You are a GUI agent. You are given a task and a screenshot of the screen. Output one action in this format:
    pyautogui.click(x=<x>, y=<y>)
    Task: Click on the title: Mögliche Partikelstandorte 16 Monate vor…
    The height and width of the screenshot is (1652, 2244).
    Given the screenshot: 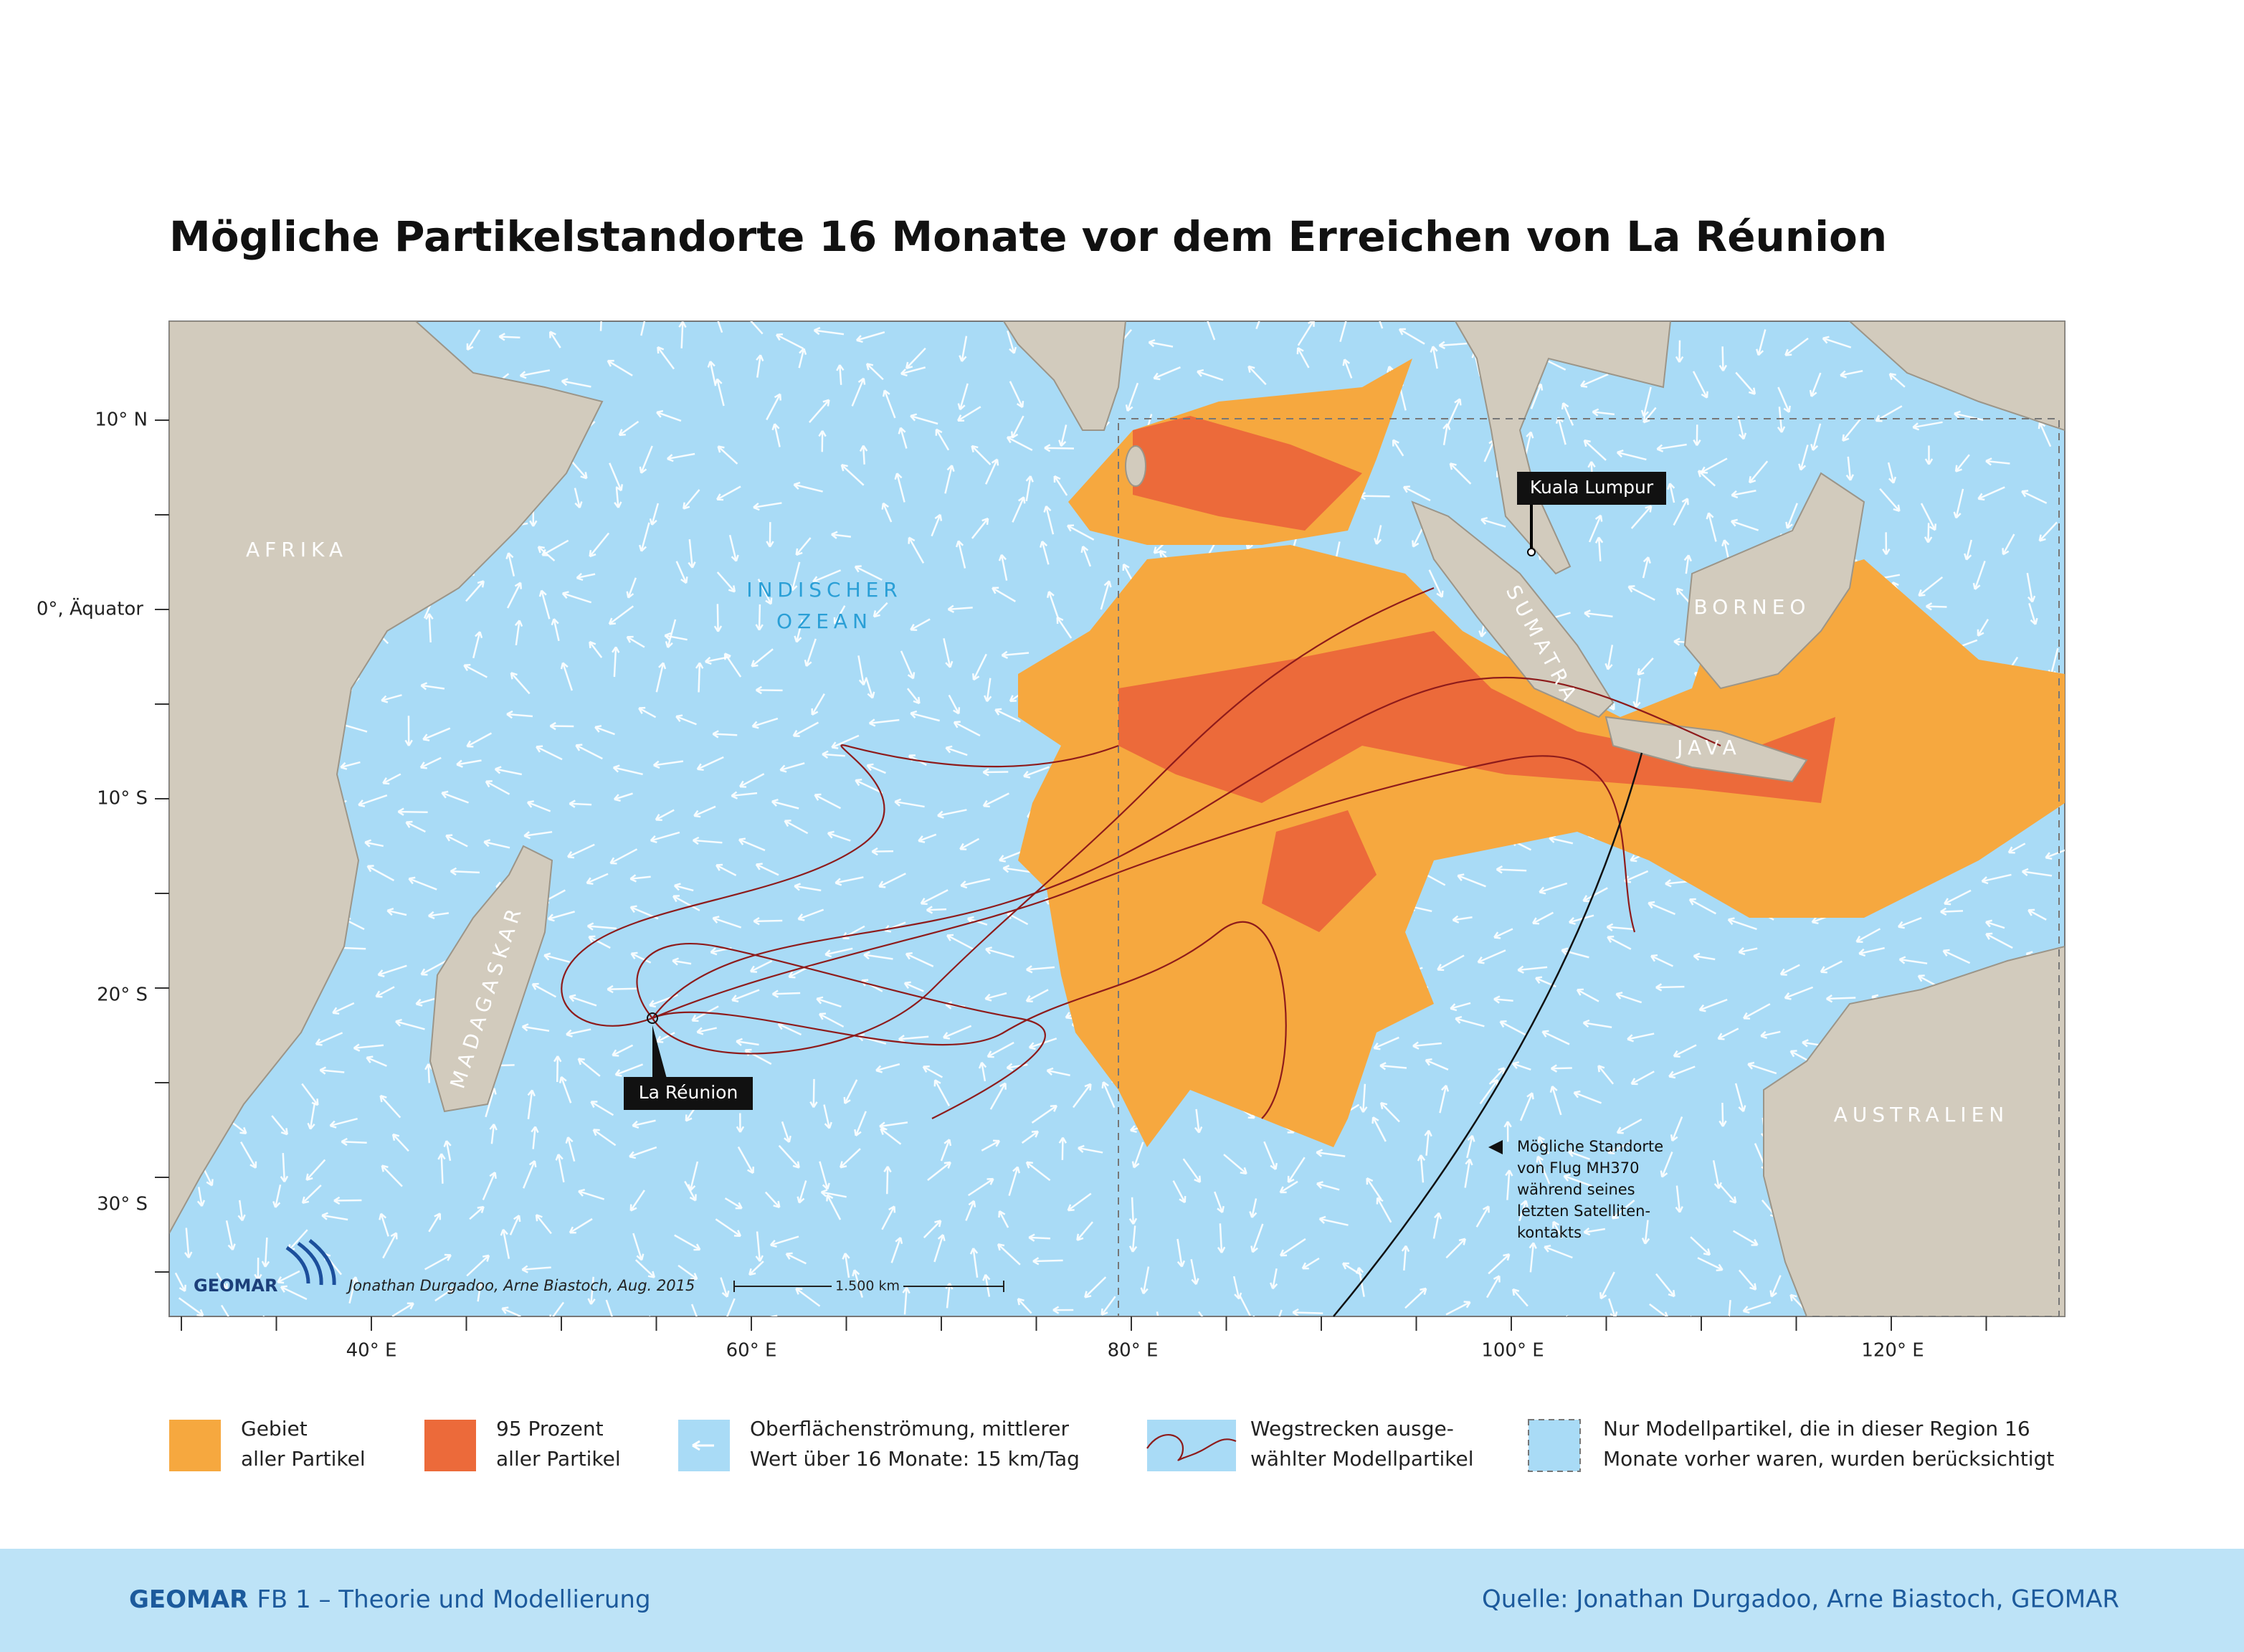 What is the action you would take?
    pyautogui.click(x=1028, y=236)
    